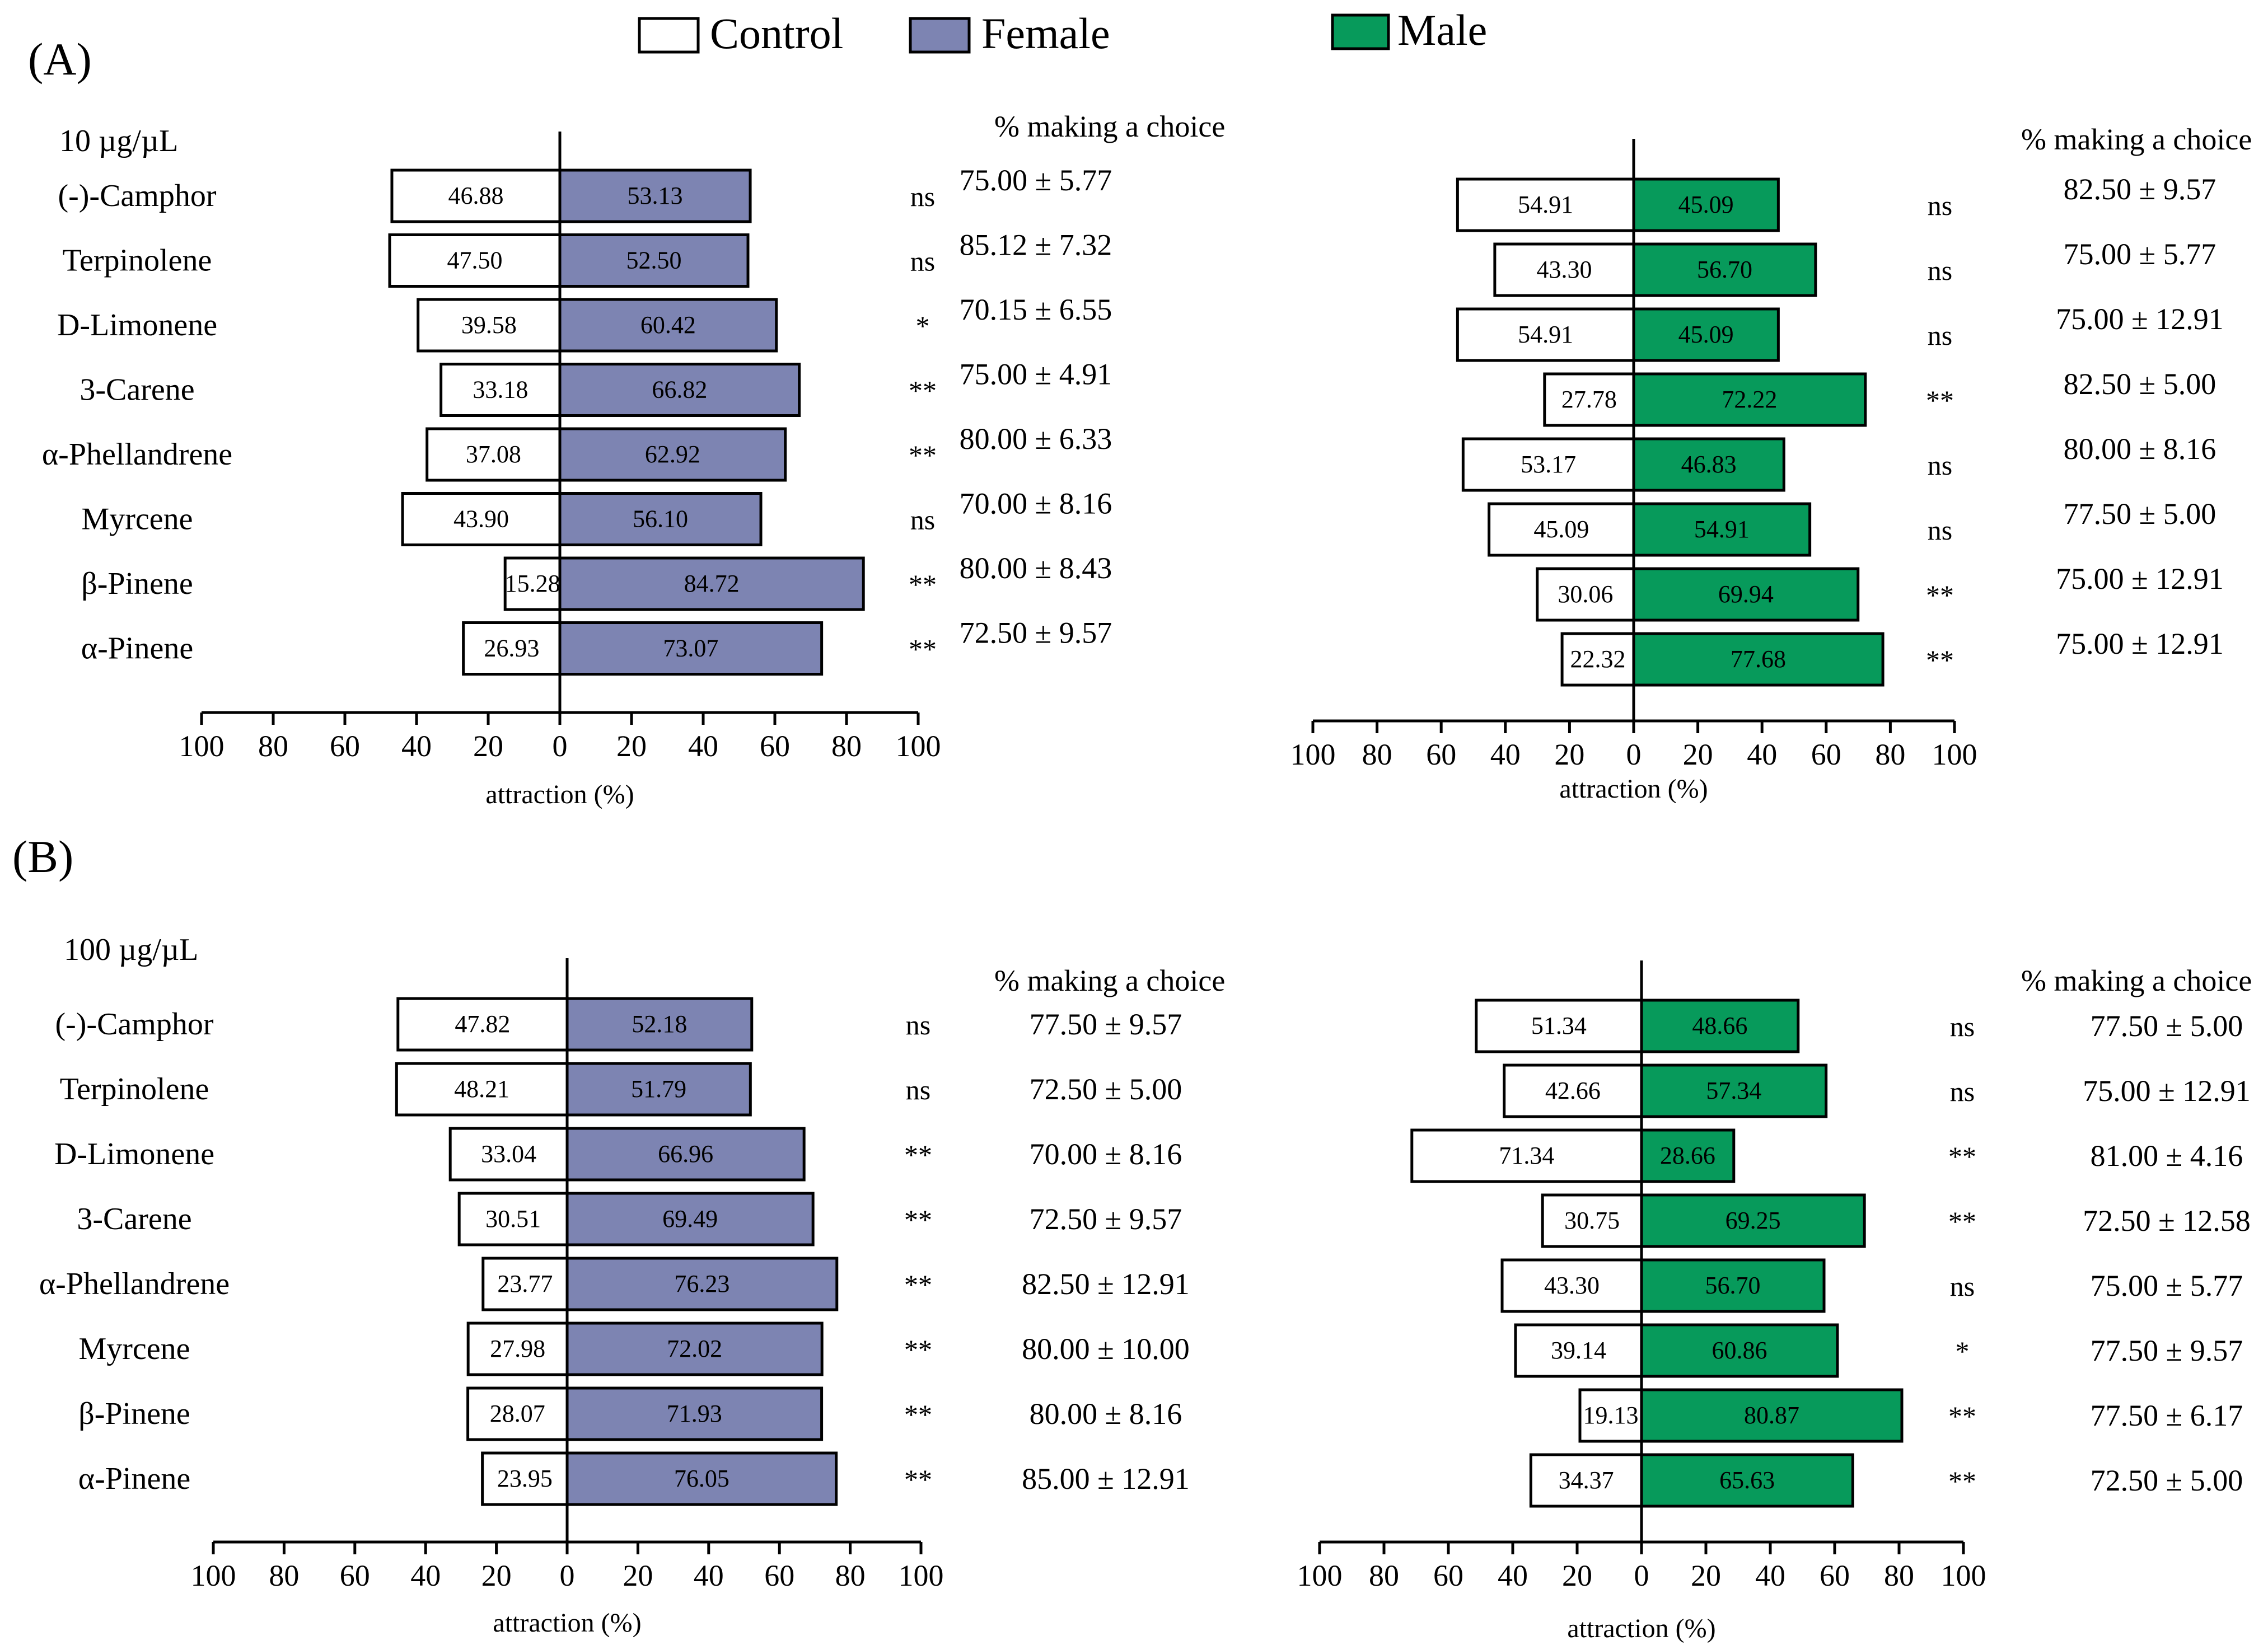 The height and width of the screenshot is (1645, 2268). I want to click on percent-choice-value: 75.00 ± 12.91, so click(2140, 579).